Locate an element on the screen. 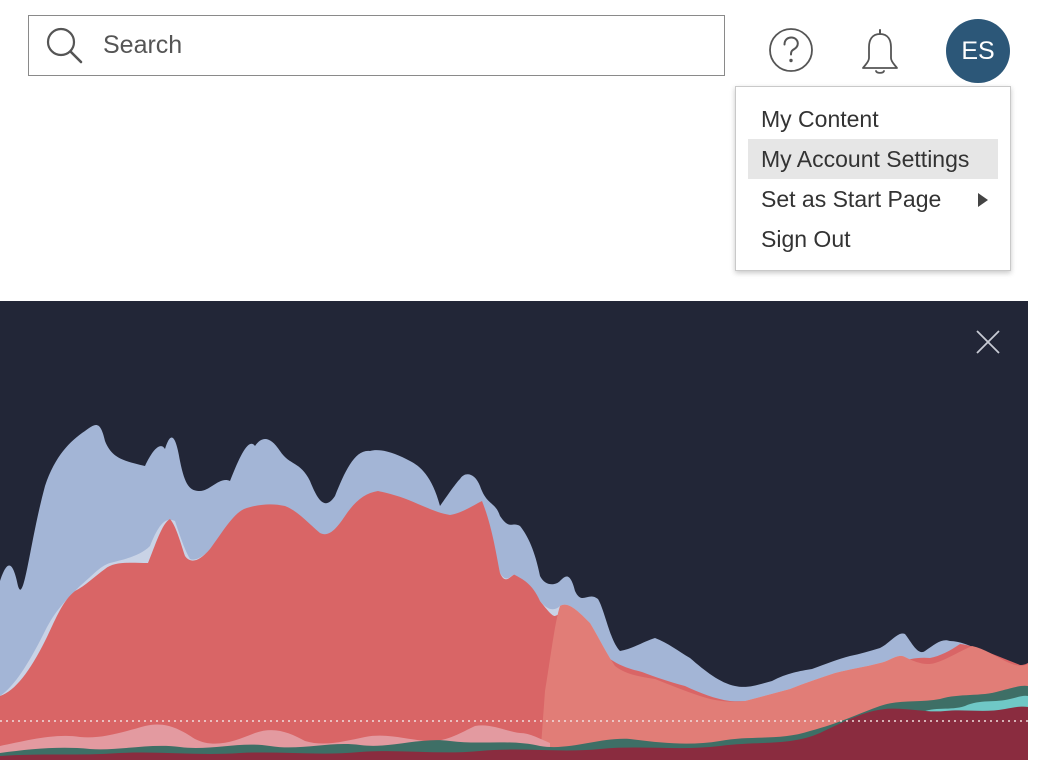 This screenshot has height=780, width=1040. search-box is located at coordinates (376, 45).